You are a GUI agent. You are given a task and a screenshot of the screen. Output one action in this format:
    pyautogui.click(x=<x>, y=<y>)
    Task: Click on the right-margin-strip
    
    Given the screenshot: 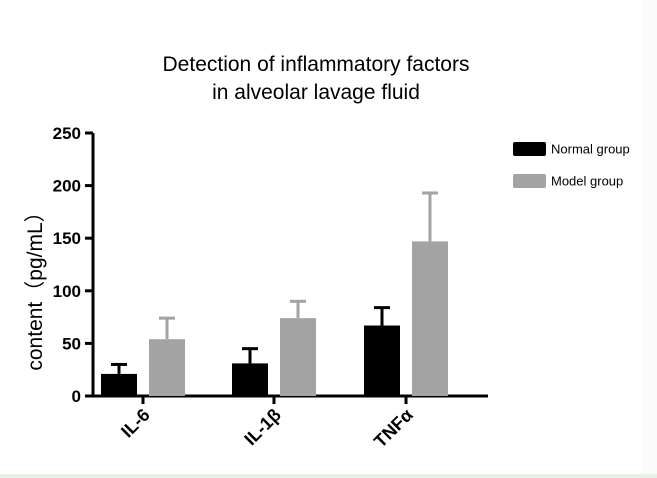 What is the action you would take?
    pyautogui.click(x=649, y=237)
    